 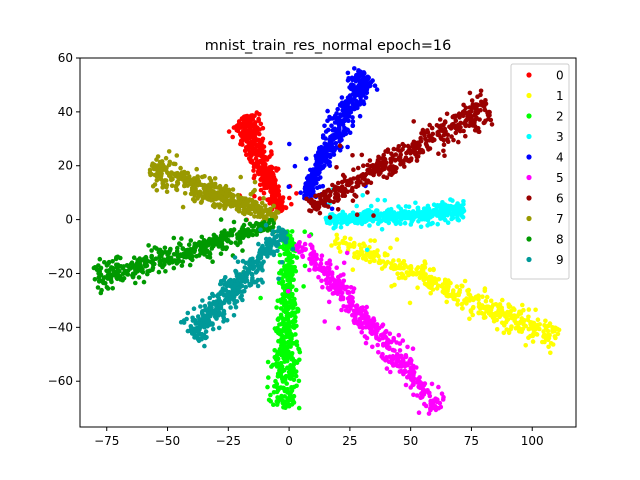 What do you see at coordinates (410, 441) in the screenshot?
I see `x-tick-label: 50` at bounding box center [410, 441].